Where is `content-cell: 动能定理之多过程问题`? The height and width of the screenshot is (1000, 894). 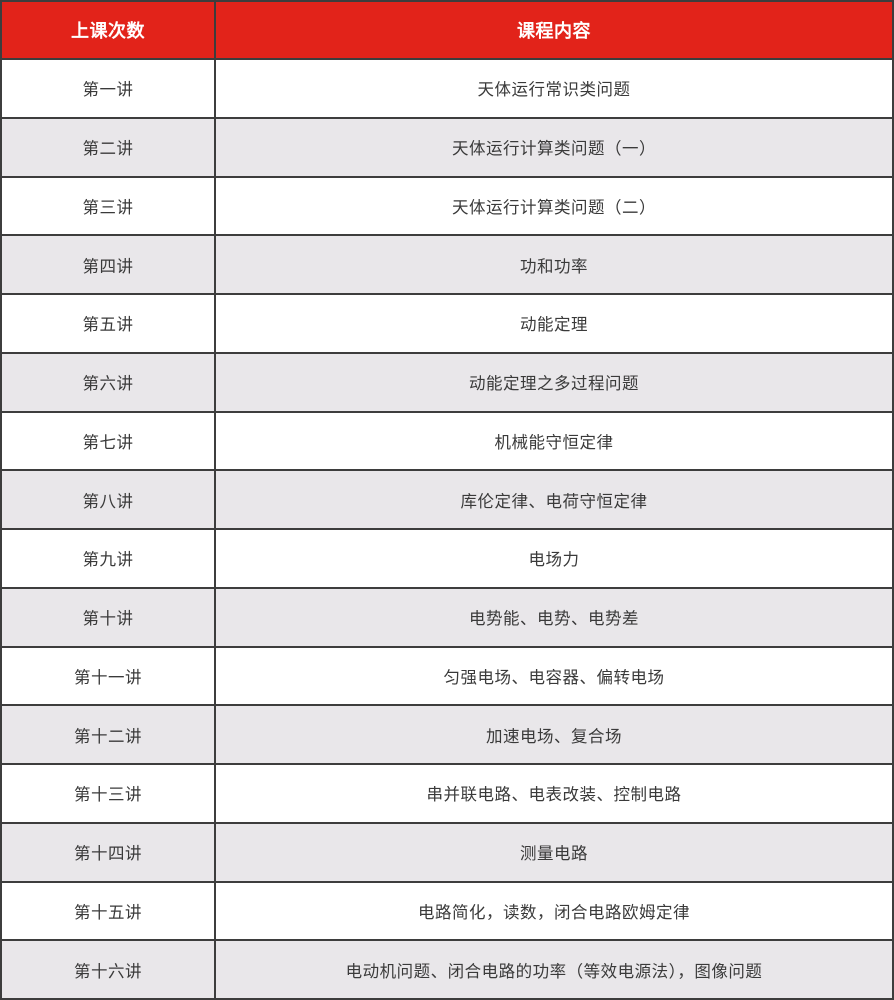
content-cell: 动能定理之多过程问题 is located at coordinates (554, 384).